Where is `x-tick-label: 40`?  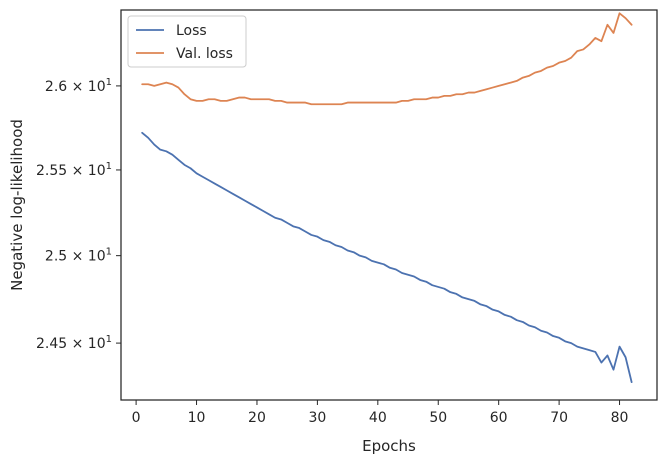
x-tick-label: 40 is located at coordinates (378, 418).